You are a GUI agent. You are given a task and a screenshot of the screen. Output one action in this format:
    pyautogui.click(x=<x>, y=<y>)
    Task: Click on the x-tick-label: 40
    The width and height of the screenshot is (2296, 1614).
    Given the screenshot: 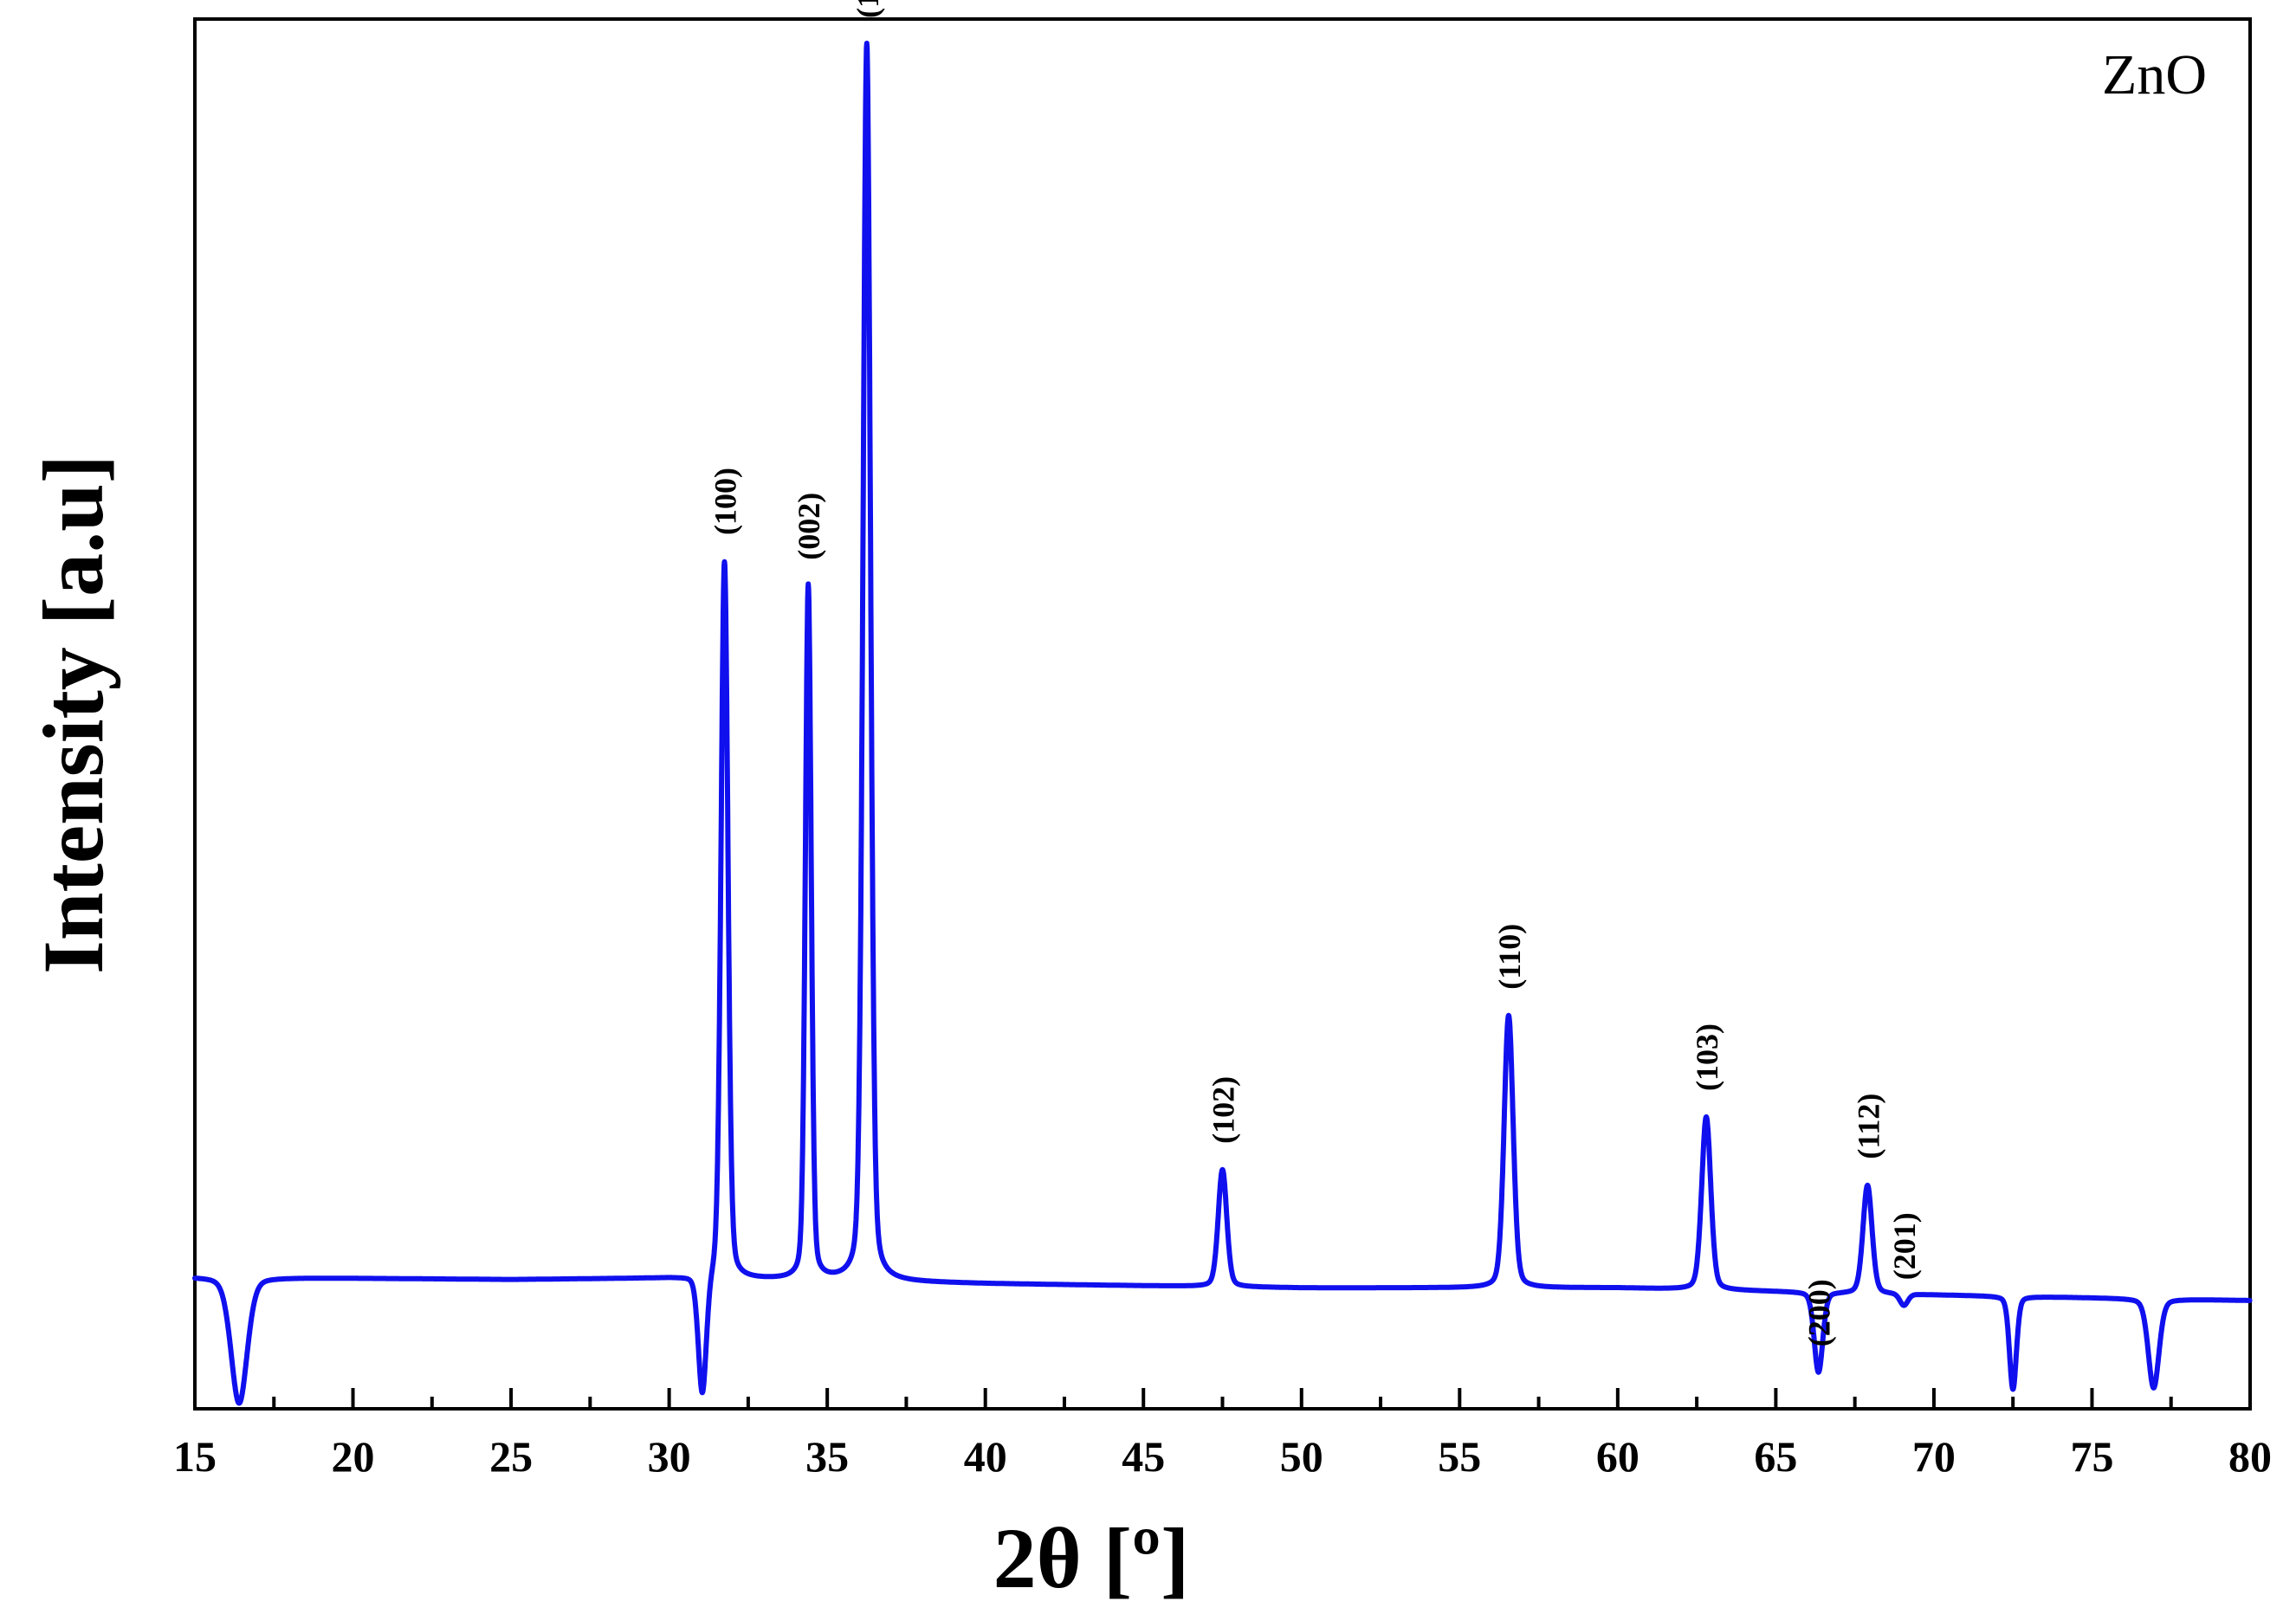 What is the action you would take?
    pyautogui.click(x=985, y=1456)
    